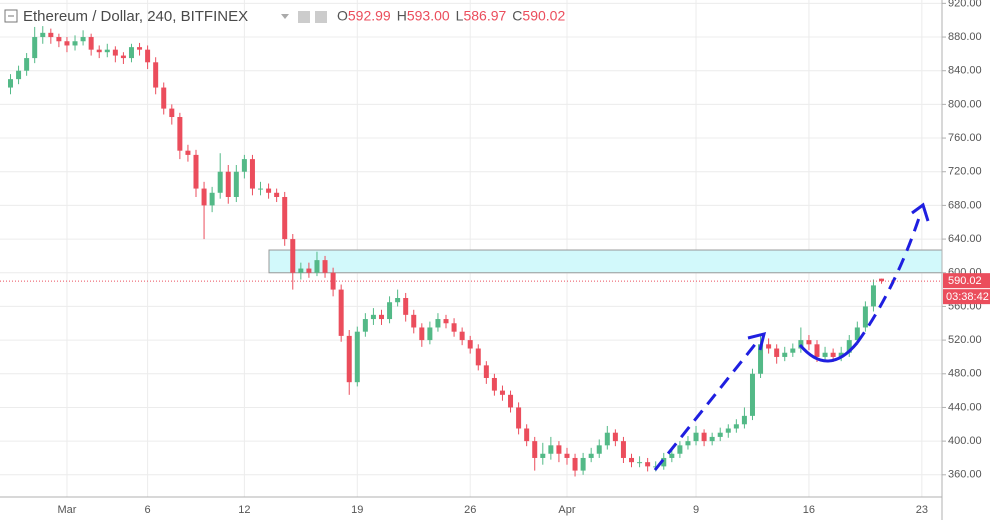 This screenshot has width=990, height=520. I want to click on y-tick-label: 920.00, so click(965, 4).